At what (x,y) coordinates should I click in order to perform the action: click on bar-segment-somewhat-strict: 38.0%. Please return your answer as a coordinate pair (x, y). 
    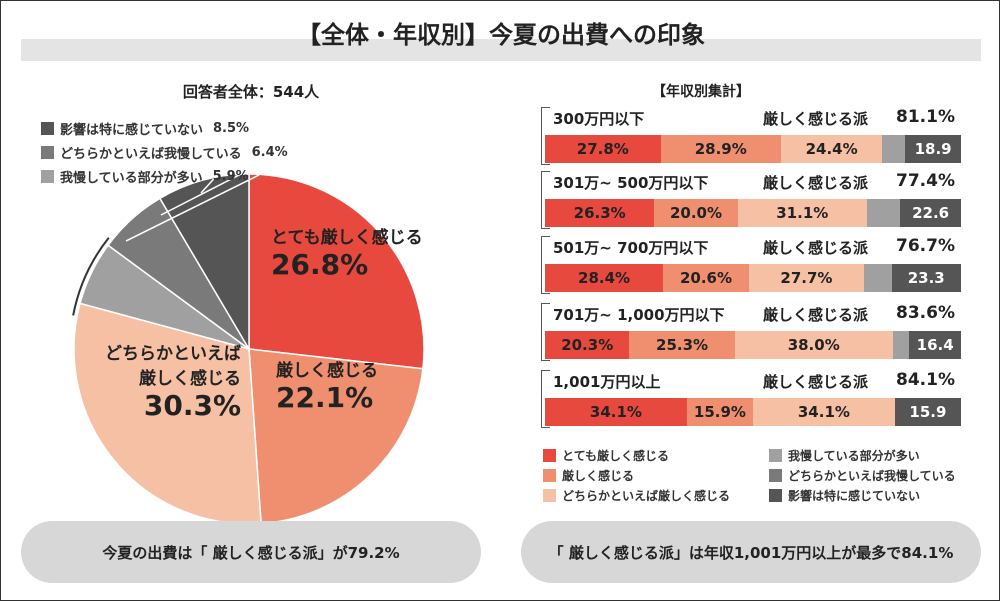
    Looking at the image, I should click on (813, 345).